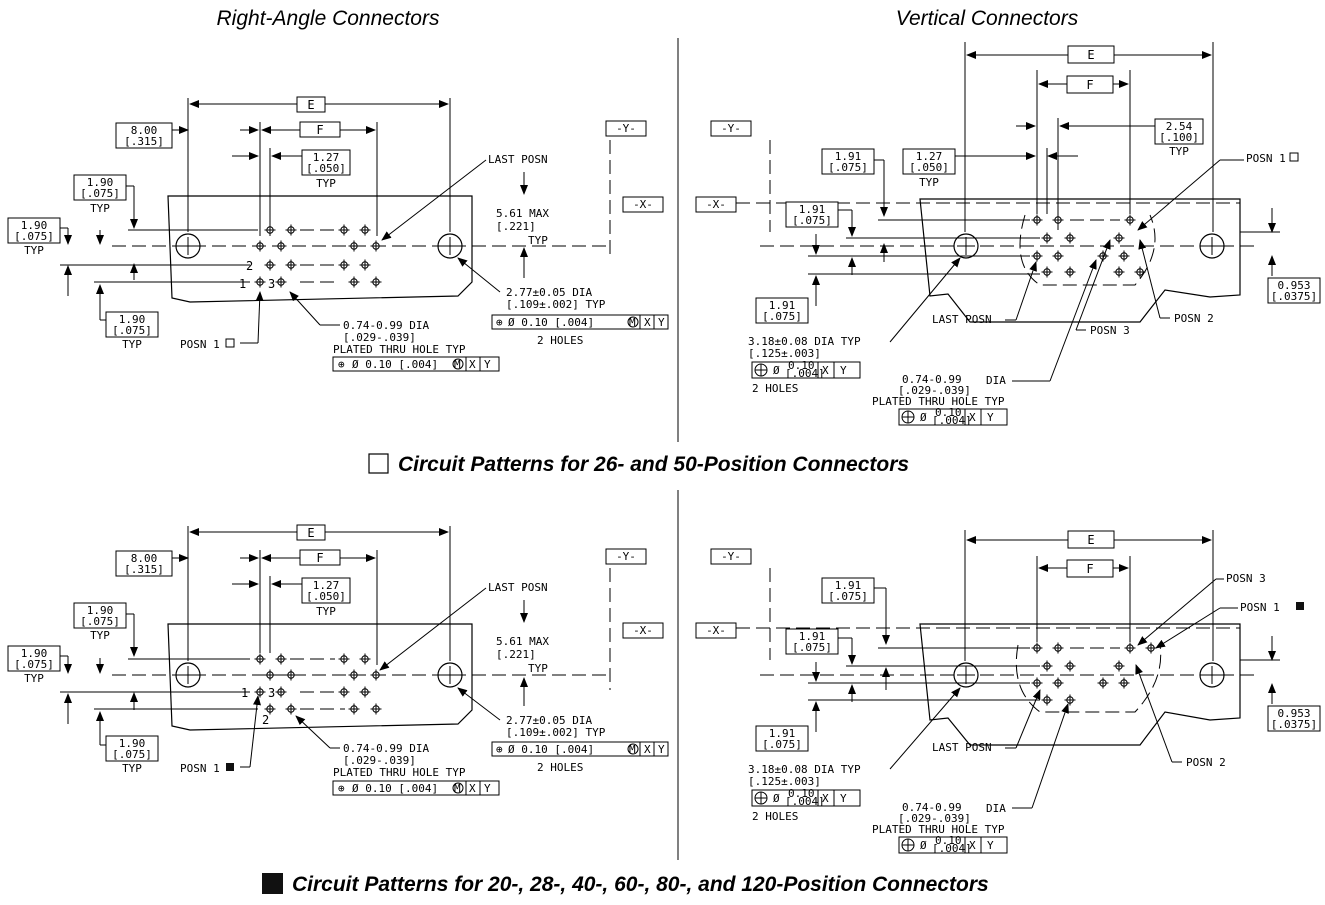  Describe the element at coordinates (272, 883) in the screenshot. I see `filled-square-icon` at that location.